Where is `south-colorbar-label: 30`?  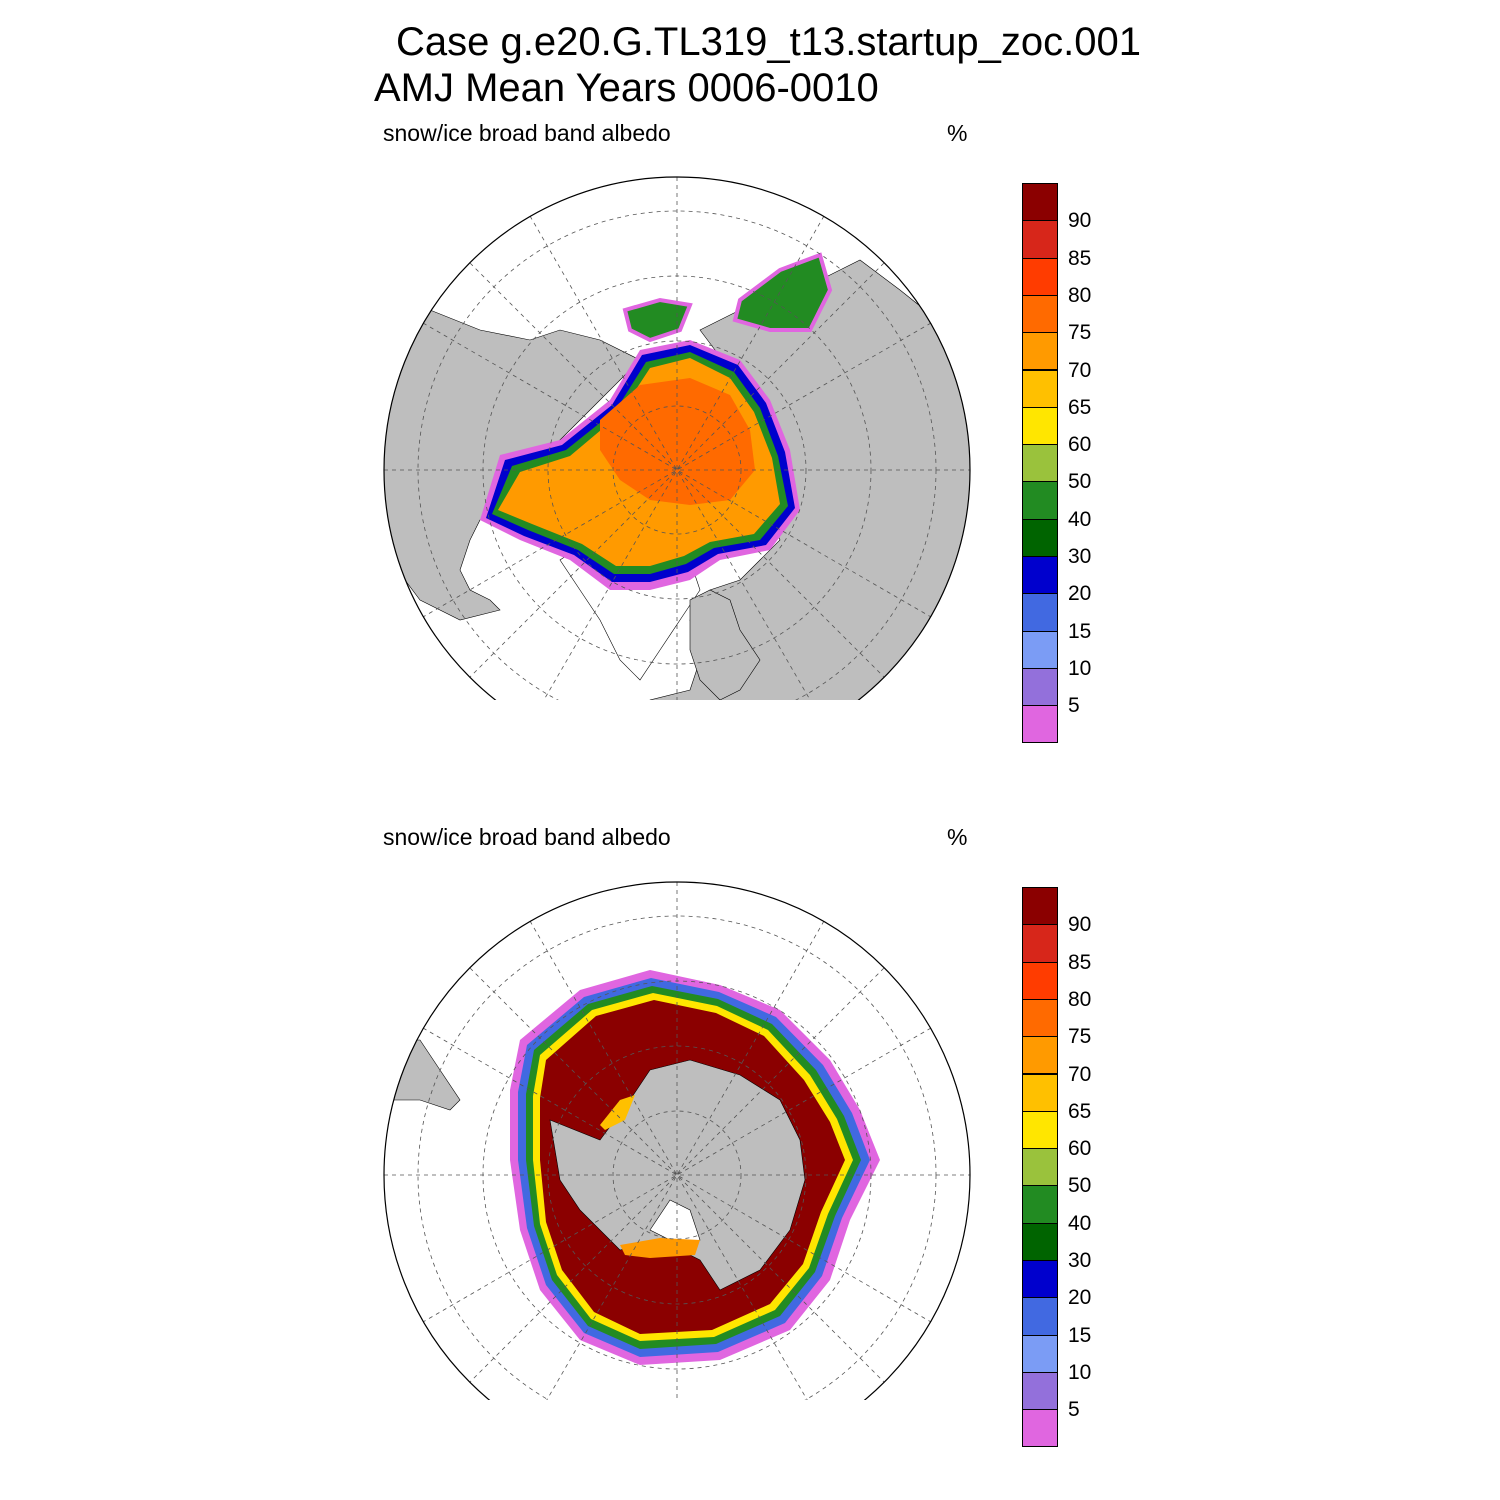
south-colorbar-label: 30 is located at coordinates (1080, 1260).